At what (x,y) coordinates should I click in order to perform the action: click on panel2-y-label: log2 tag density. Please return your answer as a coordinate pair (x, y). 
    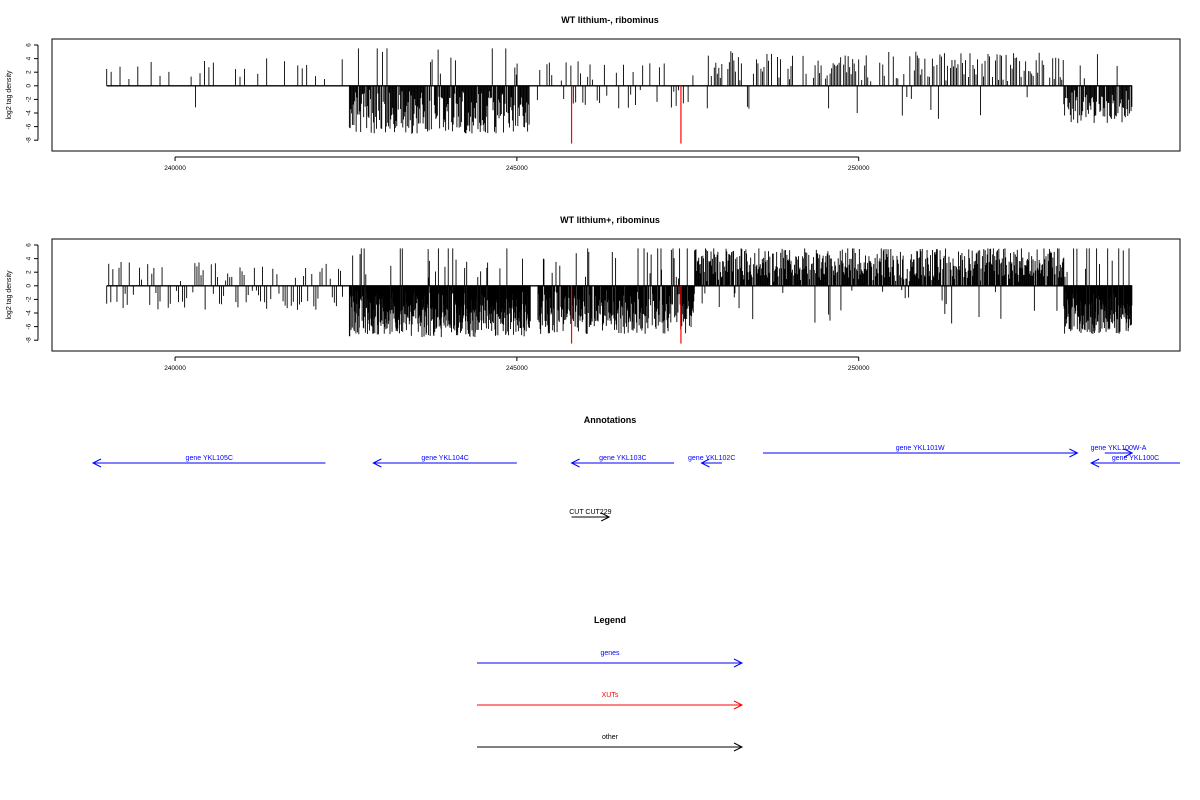
    Looking at the image, I should click on (9, 295).